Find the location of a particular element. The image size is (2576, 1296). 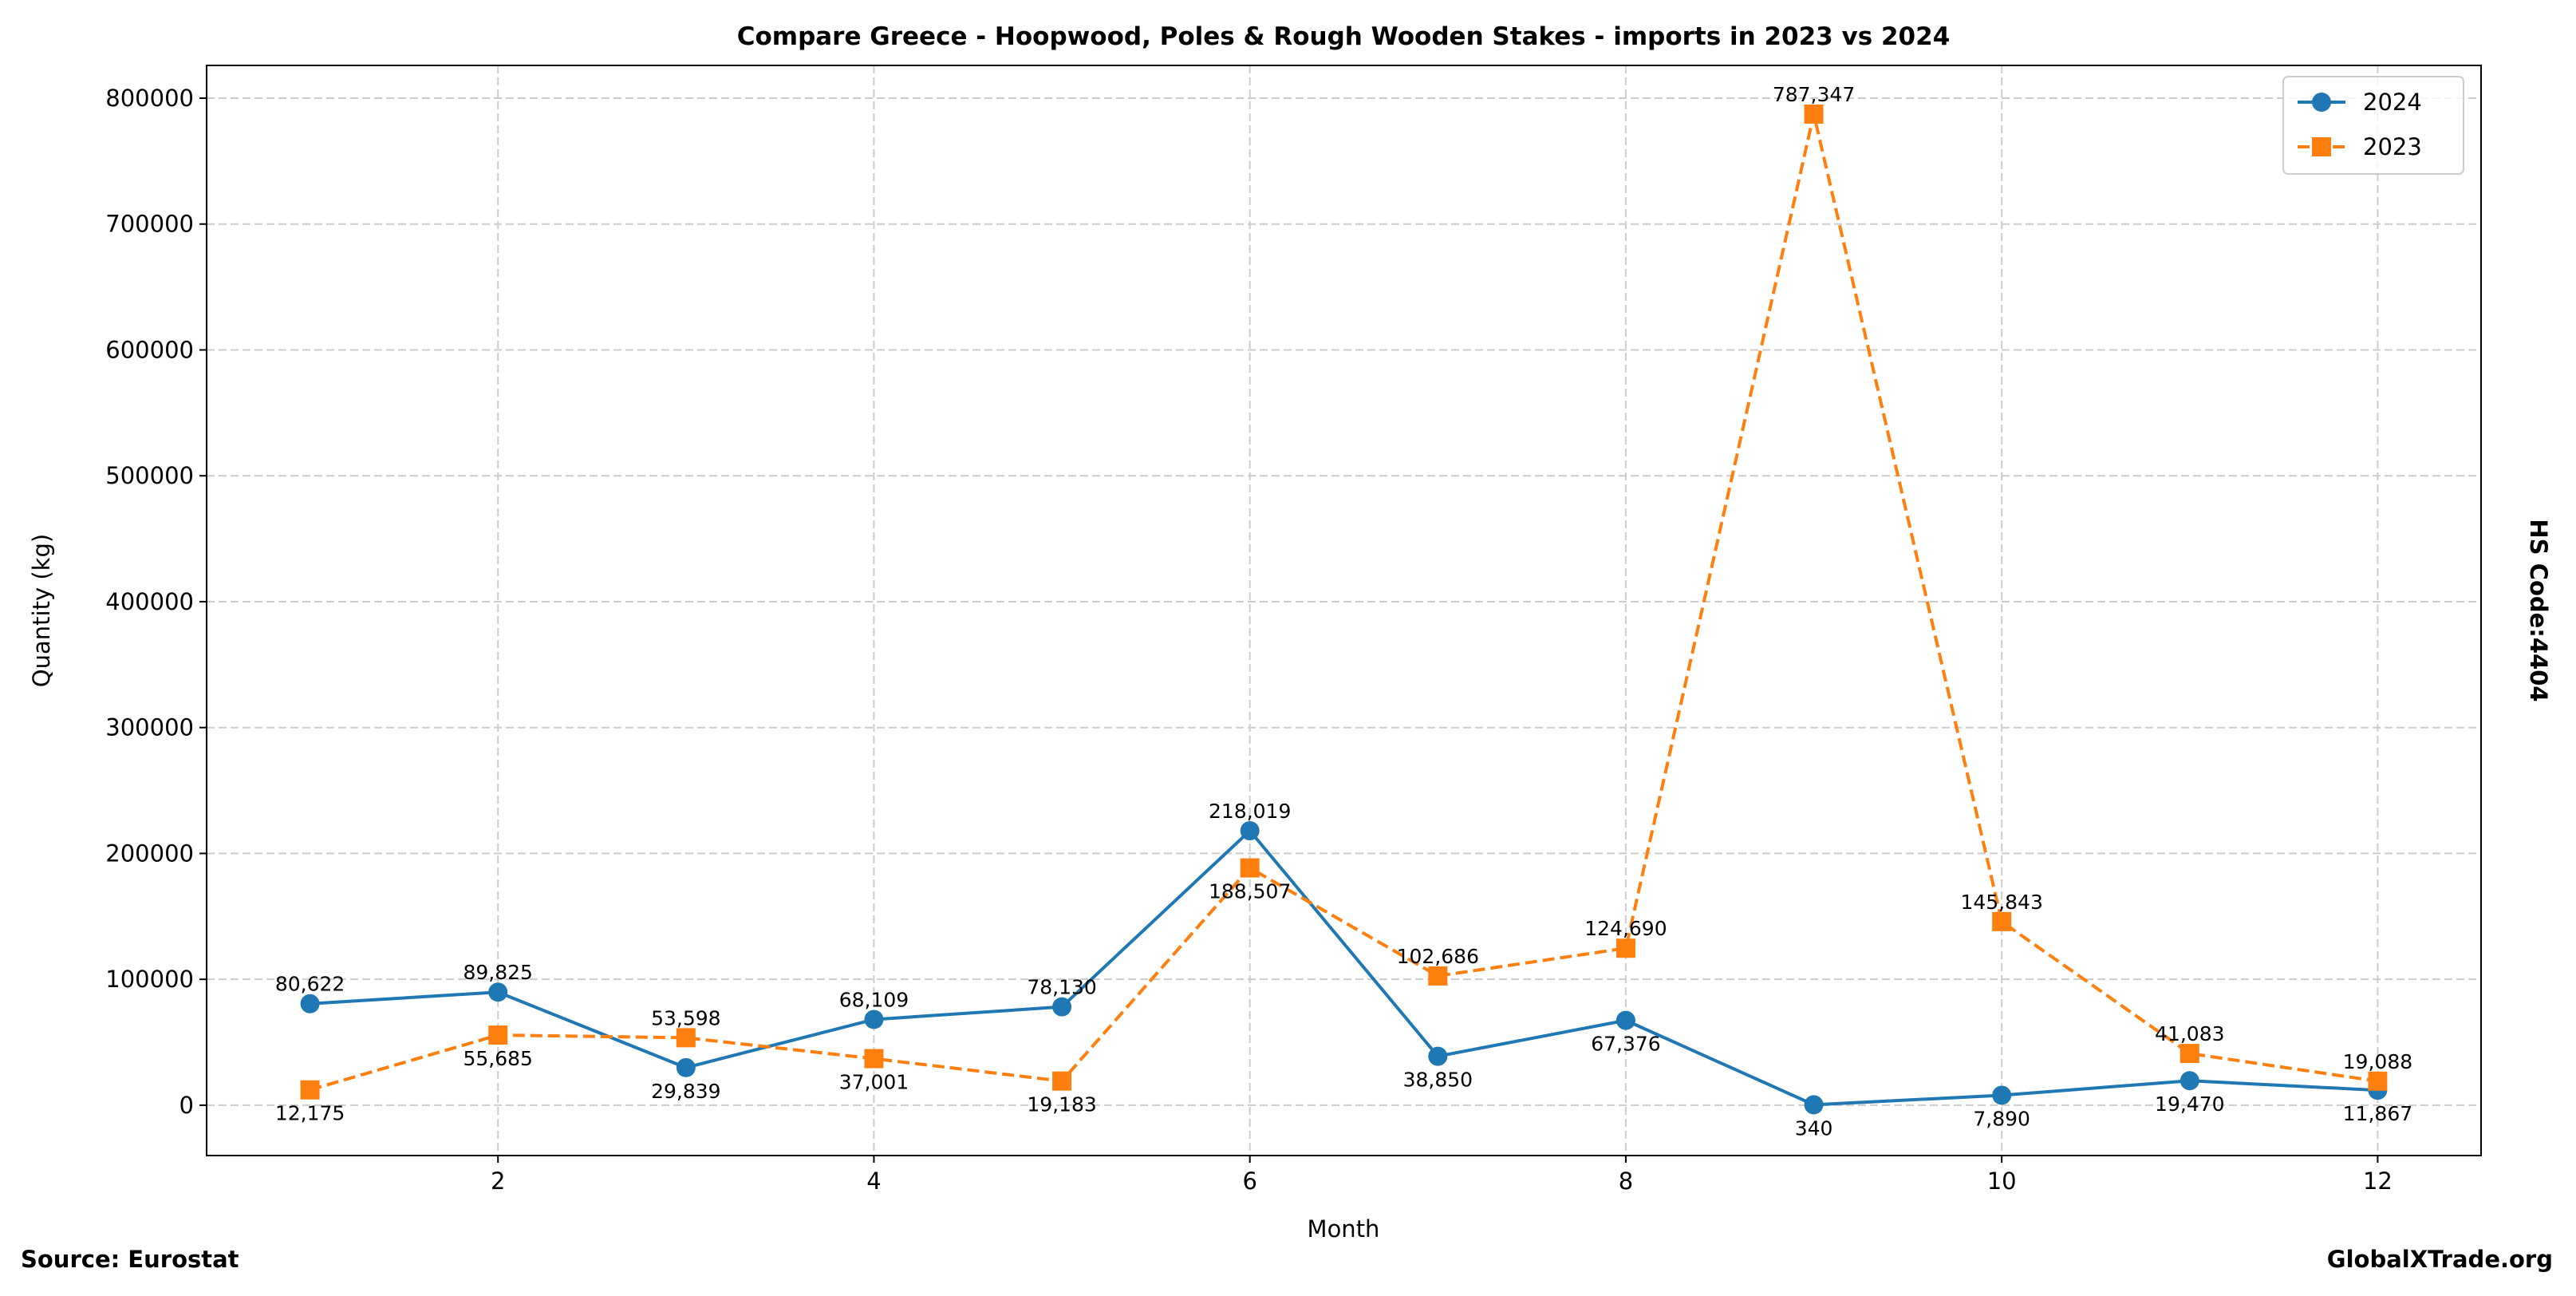

data-label-2023: 145,843 is located at coordinates (2001, 902).